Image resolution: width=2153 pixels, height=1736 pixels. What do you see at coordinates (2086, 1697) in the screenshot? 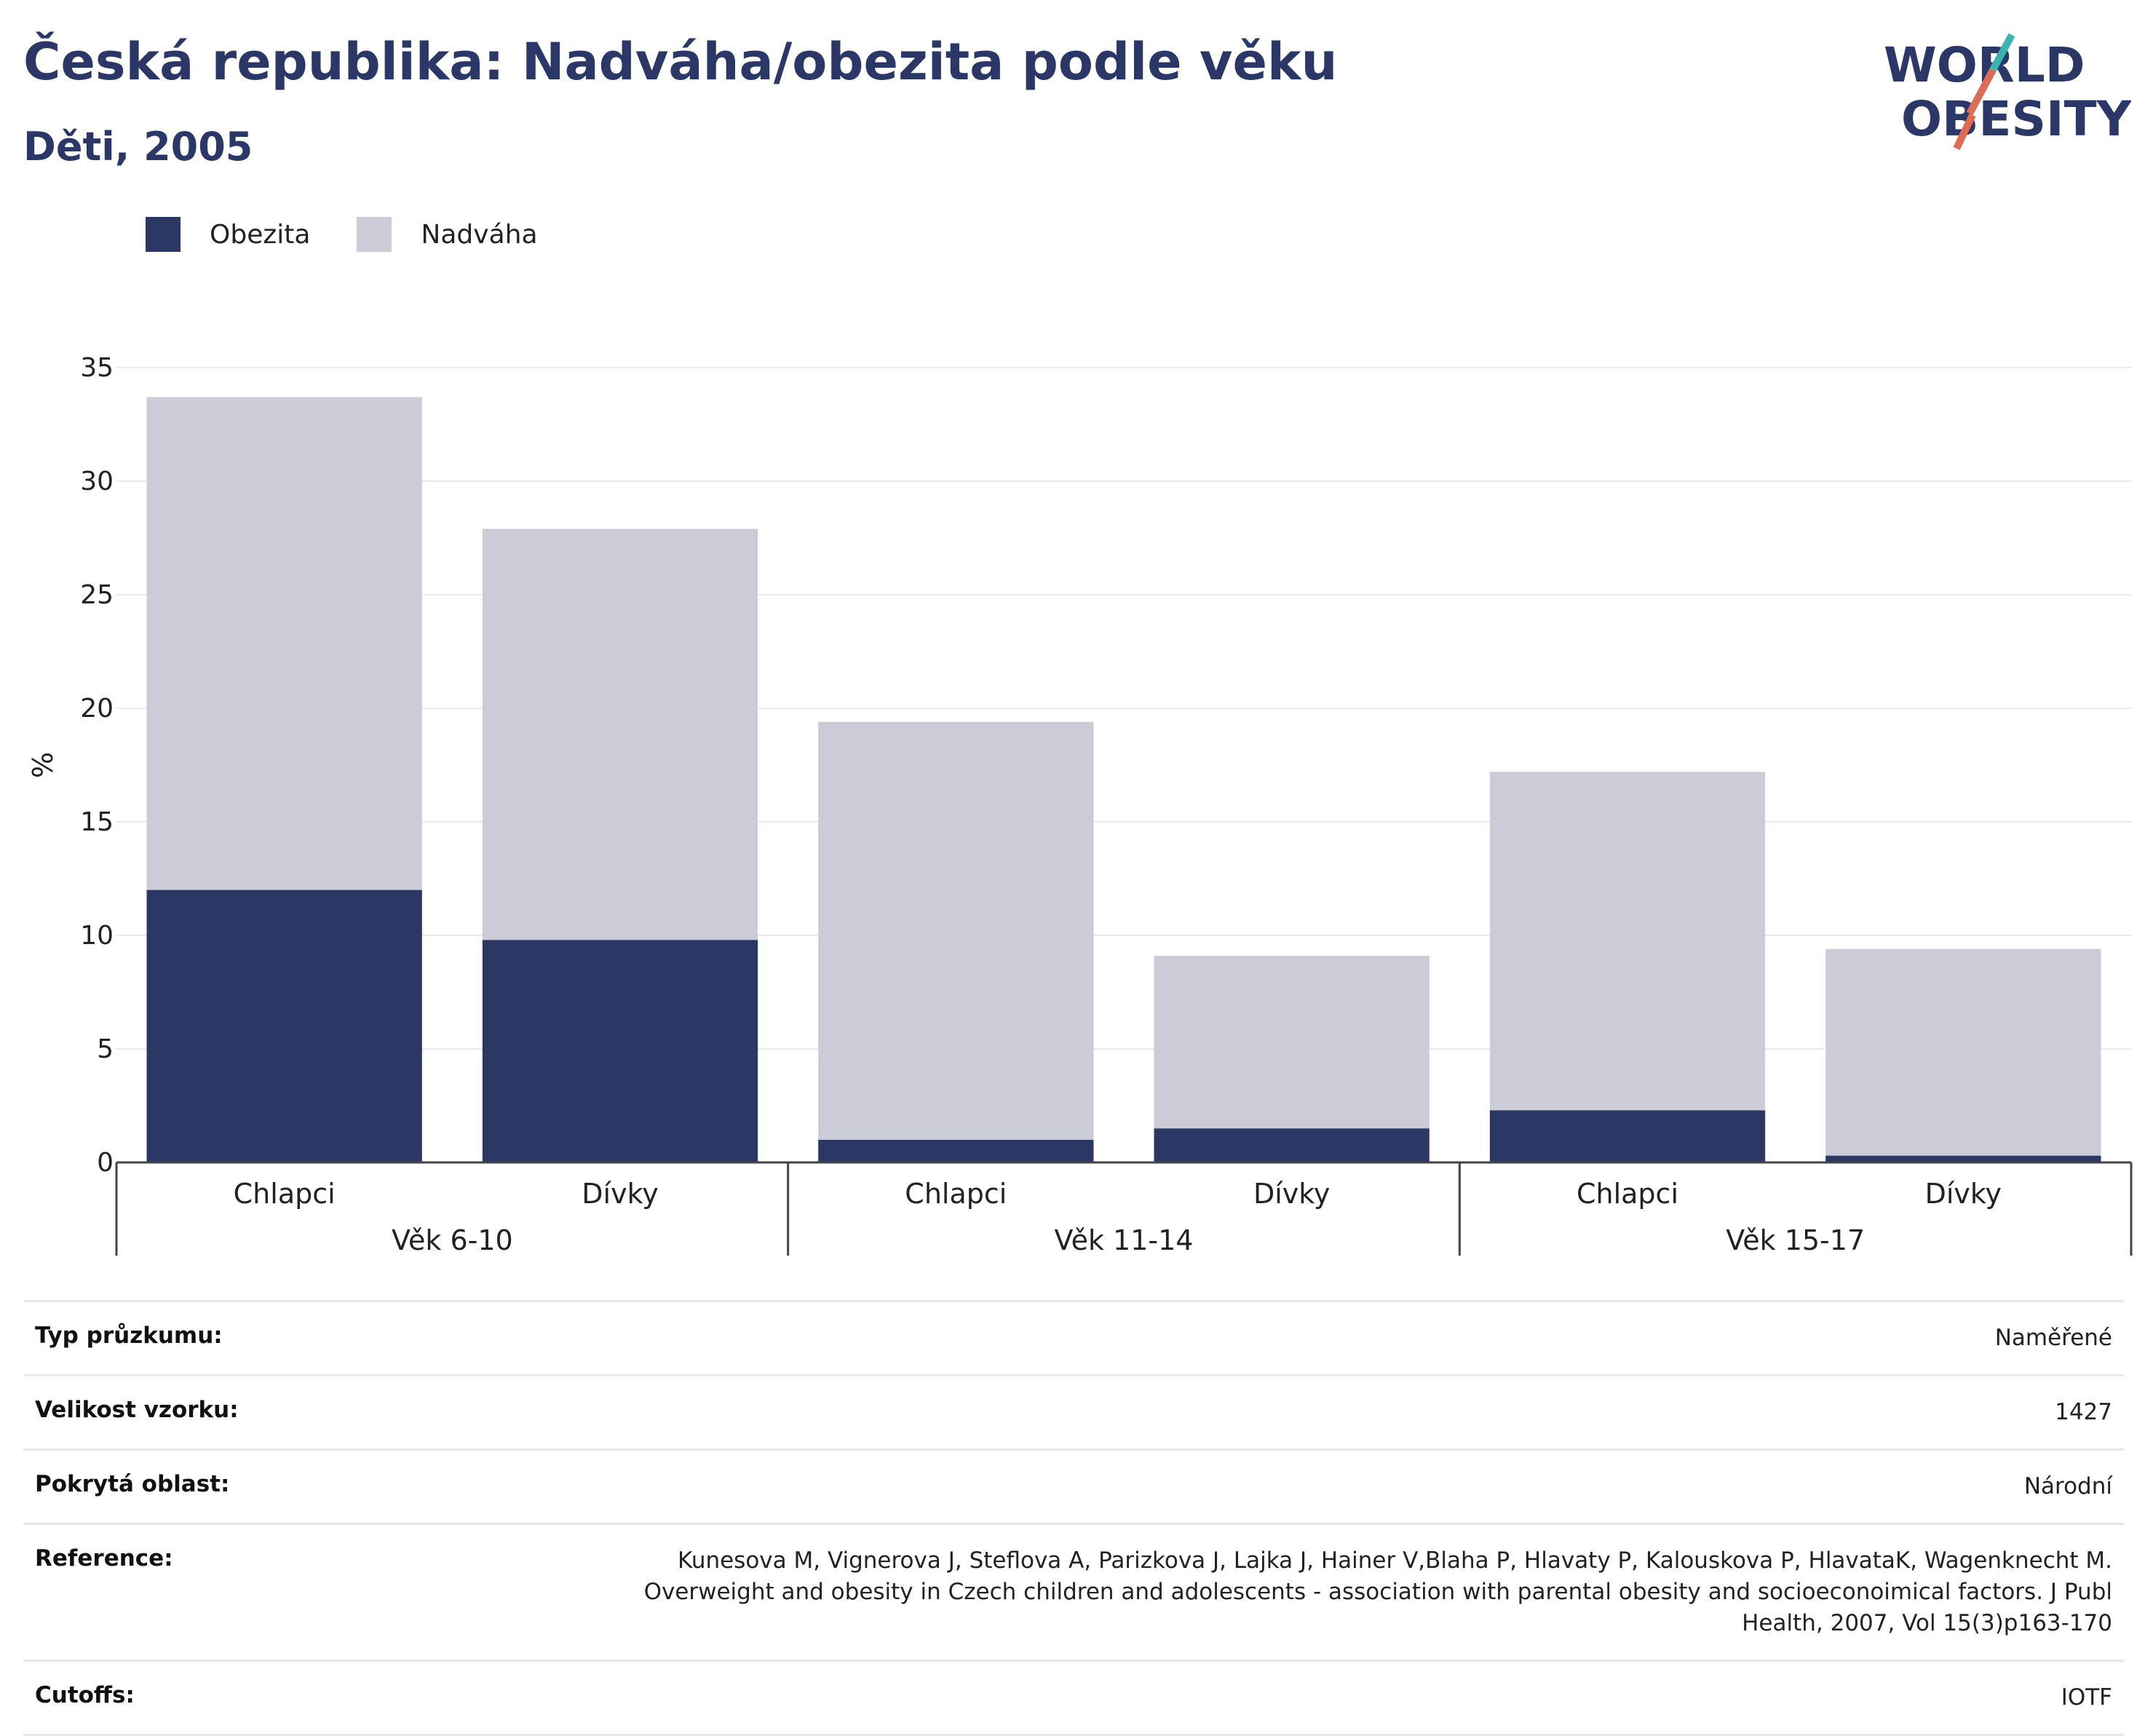
I see `info-value: IOTF` at bounding box center [2086, 1697].